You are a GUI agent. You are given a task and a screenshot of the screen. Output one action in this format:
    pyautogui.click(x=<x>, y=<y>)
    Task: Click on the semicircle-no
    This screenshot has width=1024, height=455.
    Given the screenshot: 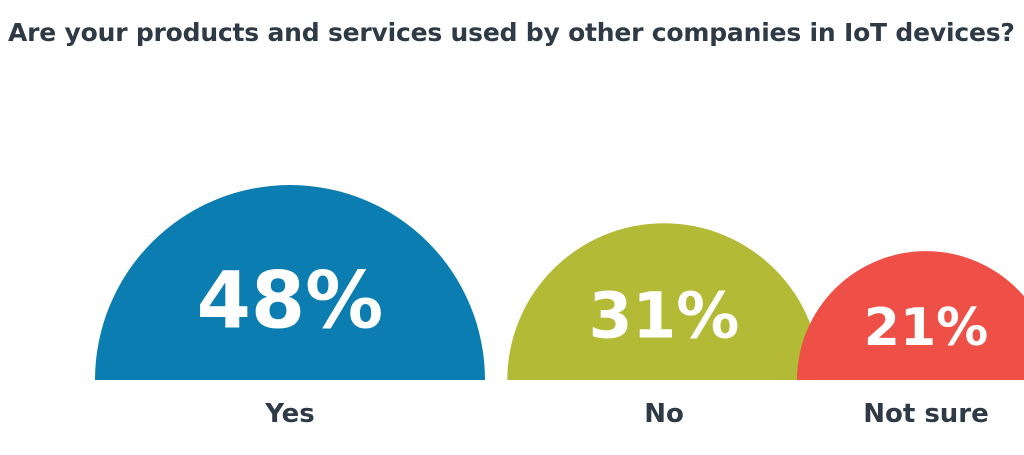 What is the action you would take?
    pyautogui.click(x=664, y=301)
    